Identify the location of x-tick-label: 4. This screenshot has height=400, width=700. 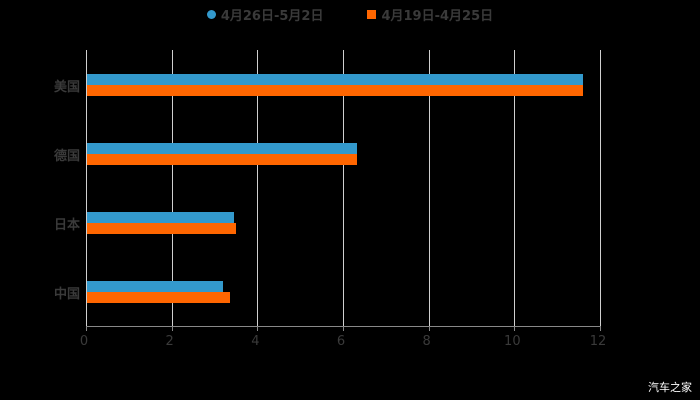
(255, 341).